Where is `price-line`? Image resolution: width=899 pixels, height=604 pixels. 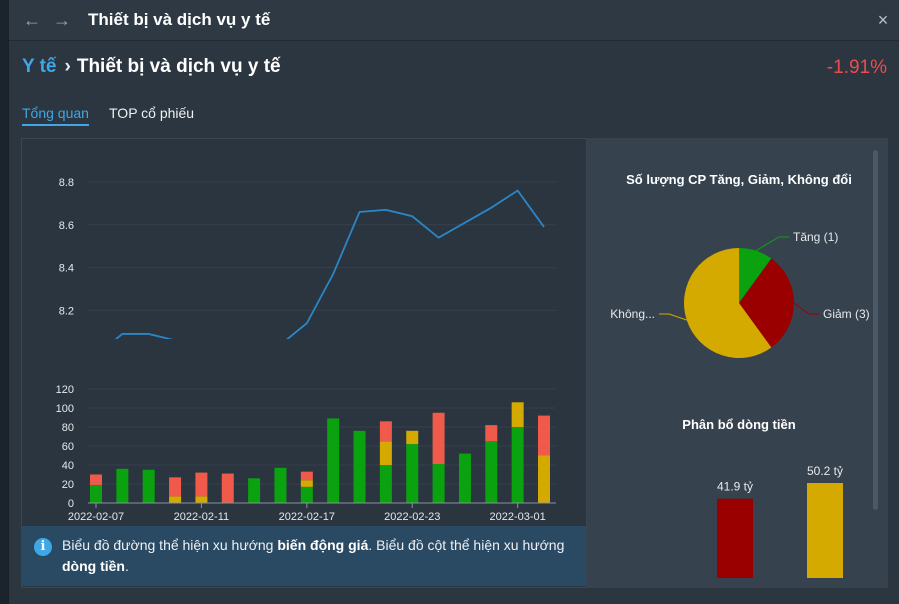
price-line is located at coordinates (329, 264).